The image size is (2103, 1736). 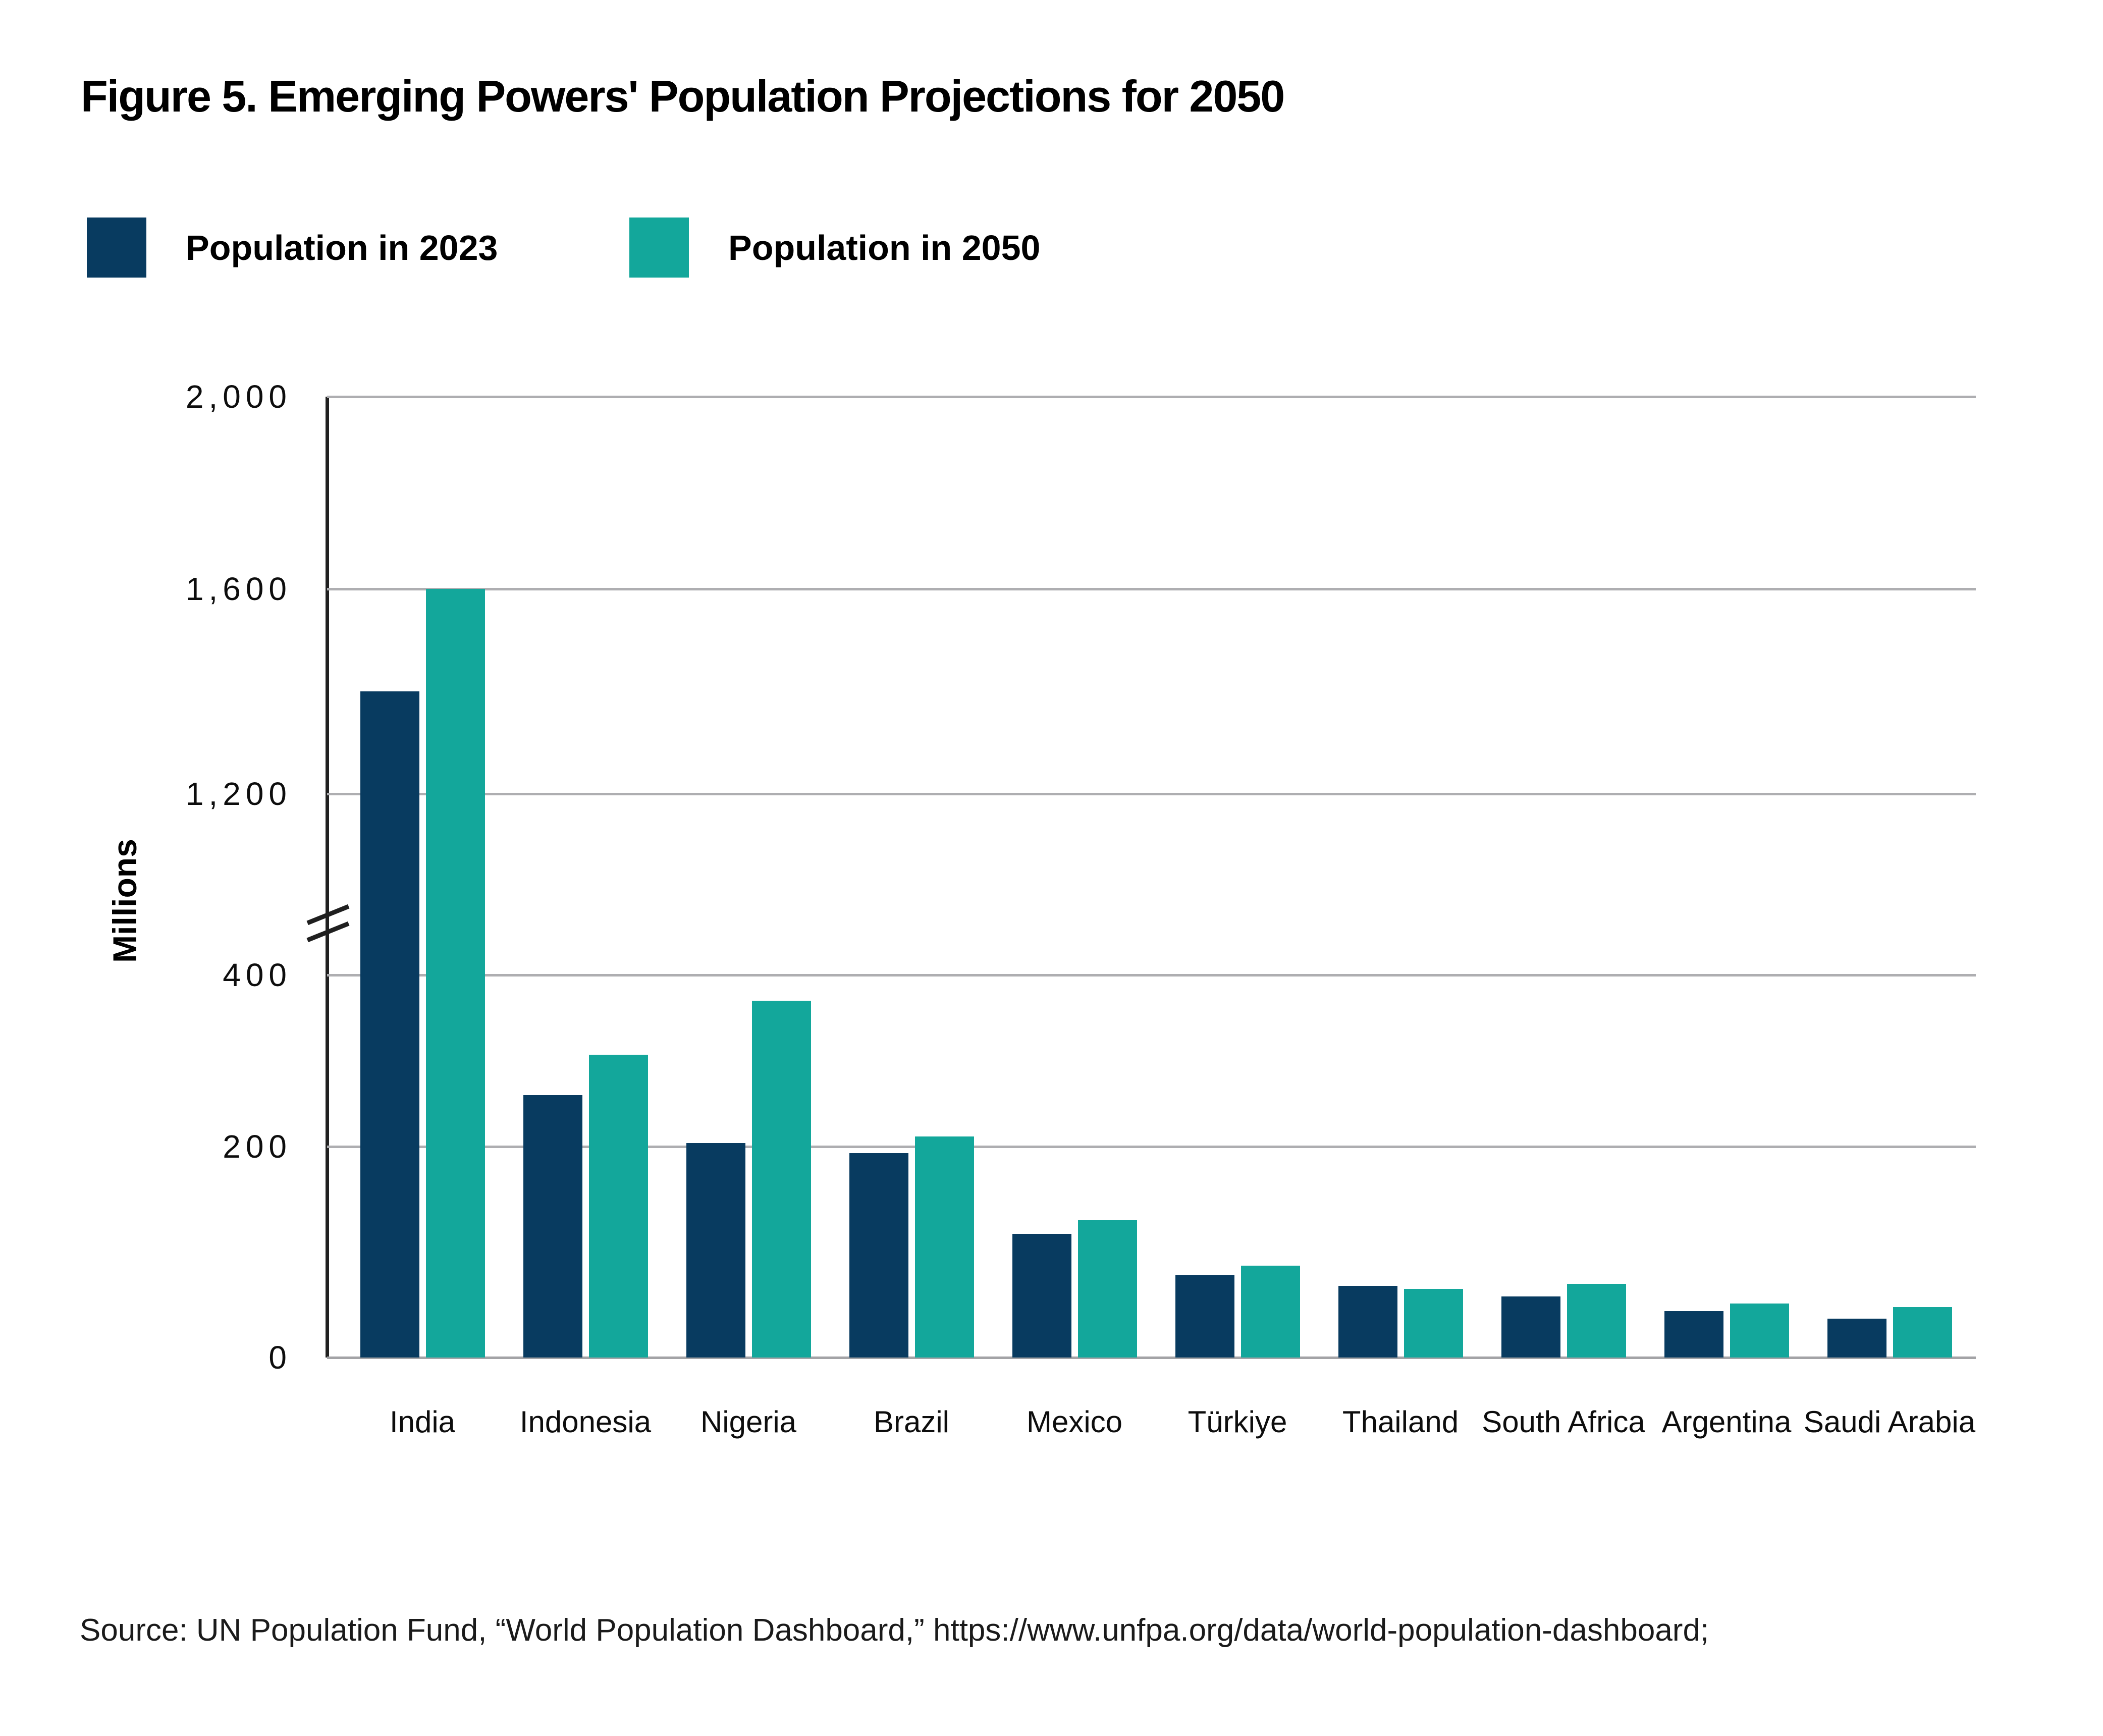 What do you see at coordinates (1270, 1312) in the screenshot?
I see `bar-türkiye-2050` at bounding box center [1270, 1312].